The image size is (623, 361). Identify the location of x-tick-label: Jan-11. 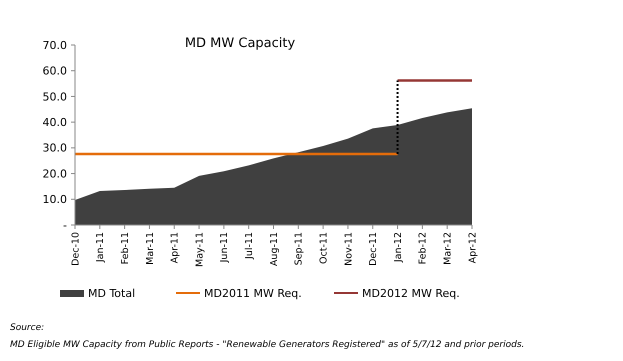
(100, 248).